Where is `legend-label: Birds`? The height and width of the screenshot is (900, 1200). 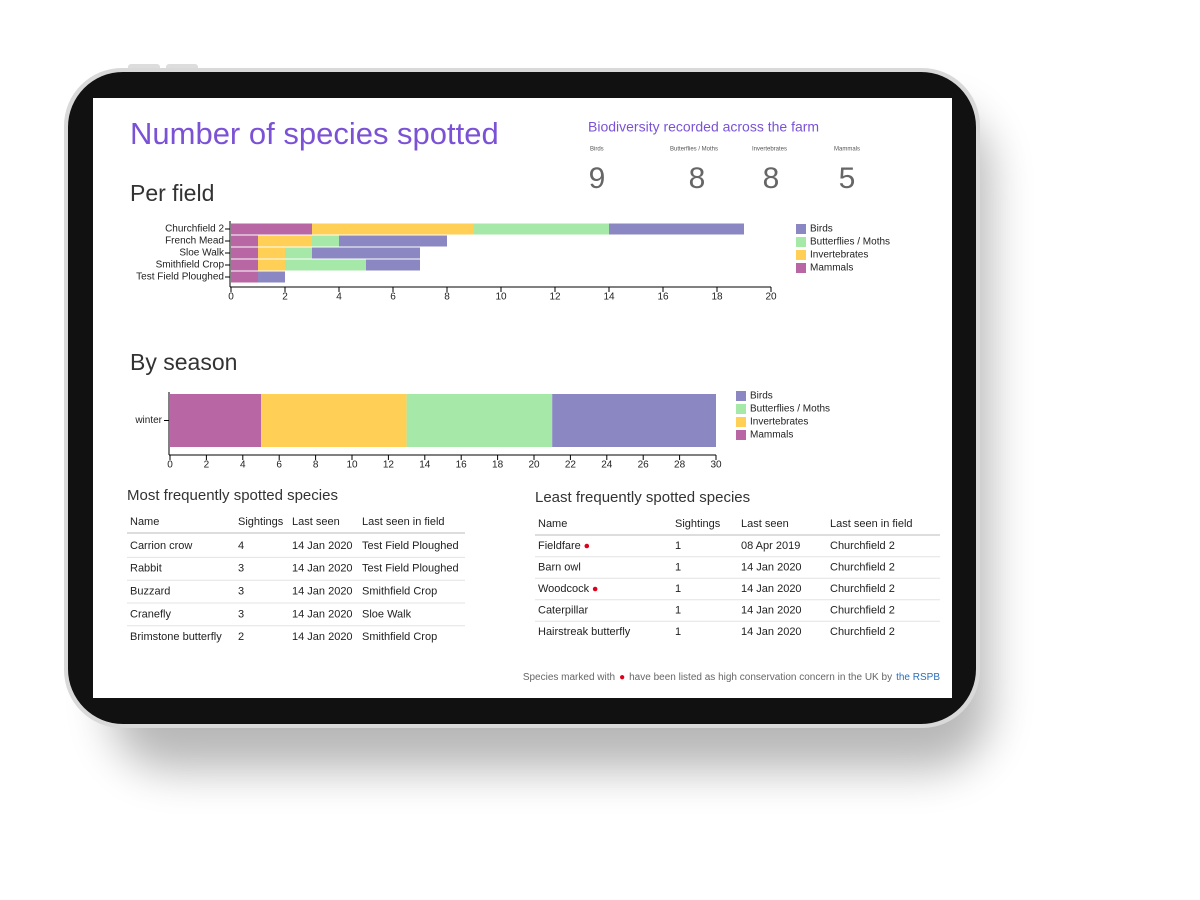 legend-label: Birds is located at coordinates (821, 229).